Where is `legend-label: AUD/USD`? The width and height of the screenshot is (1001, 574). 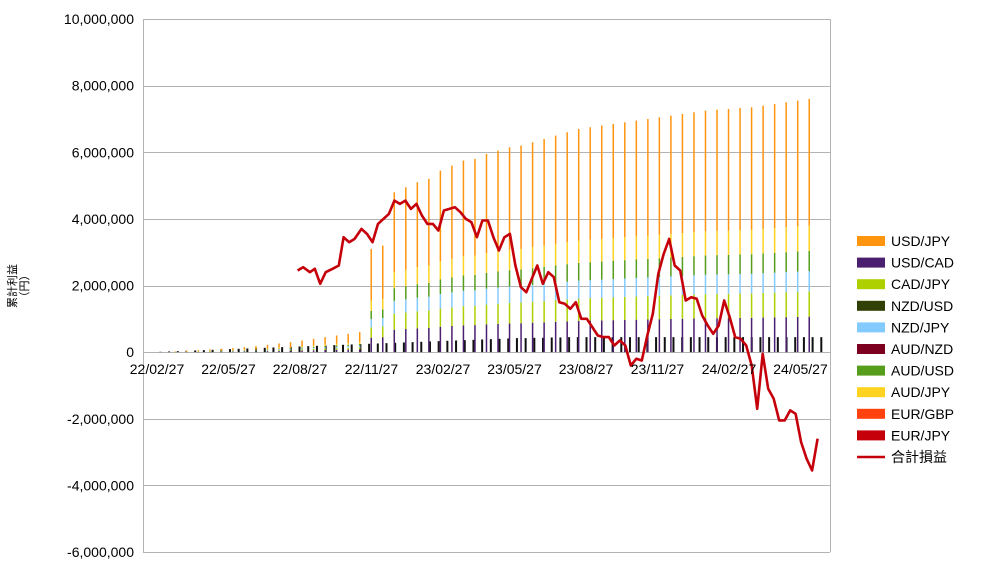 legend-label: AUD/USD is located at coordinates (922, 371).